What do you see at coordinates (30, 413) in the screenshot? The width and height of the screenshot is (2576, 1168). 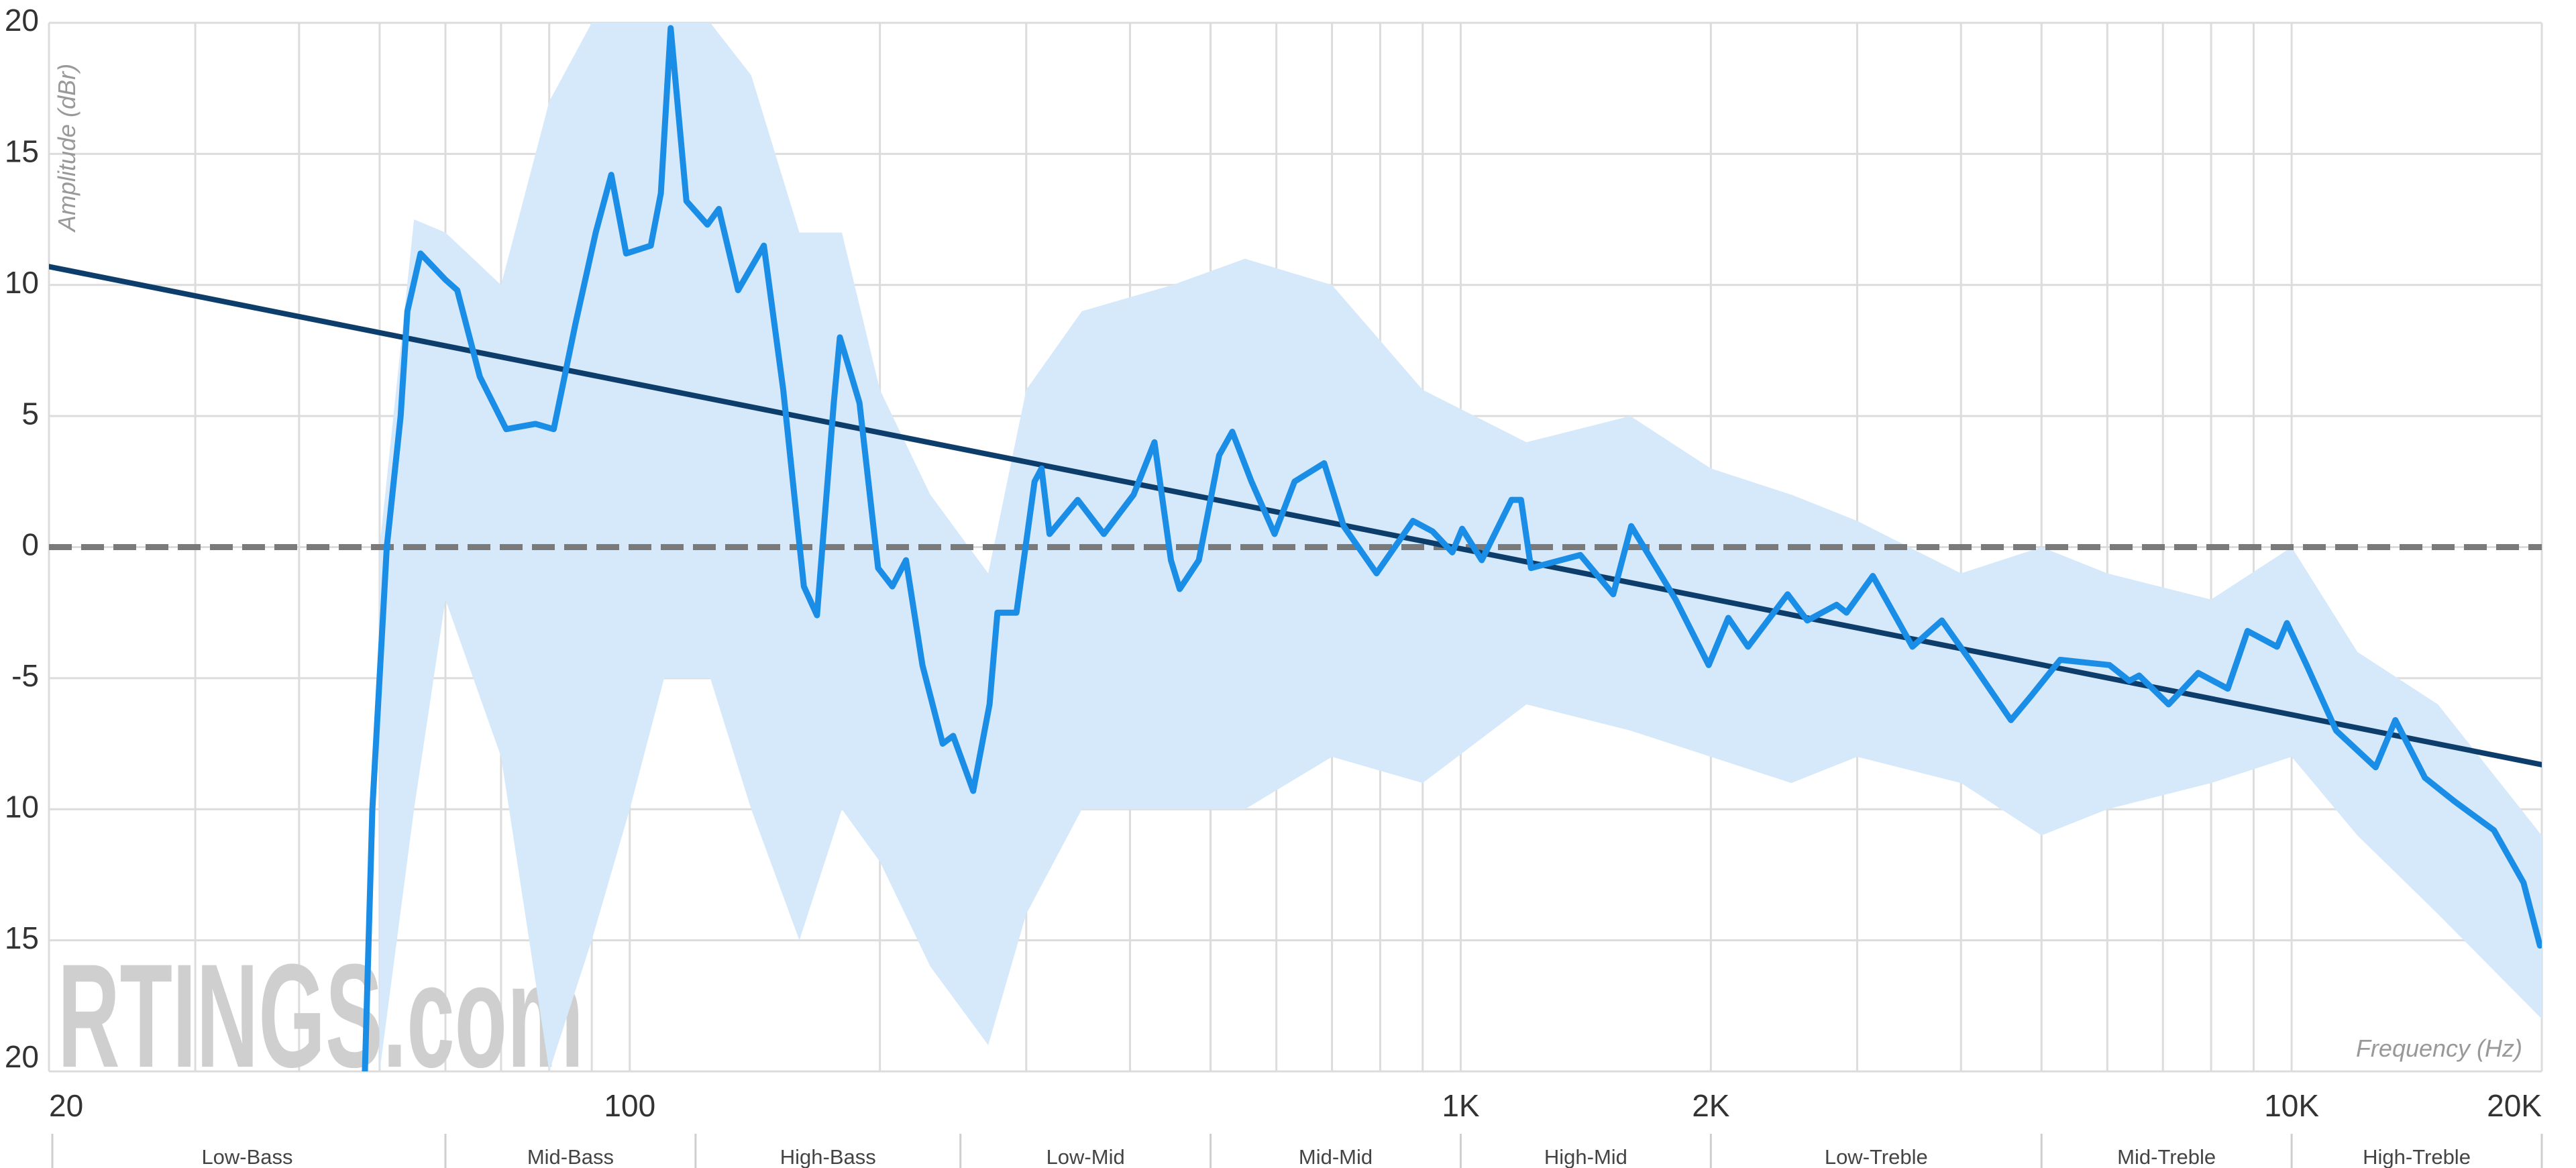 I see `y-tick-label: 5` at bounding box center [30, 413].